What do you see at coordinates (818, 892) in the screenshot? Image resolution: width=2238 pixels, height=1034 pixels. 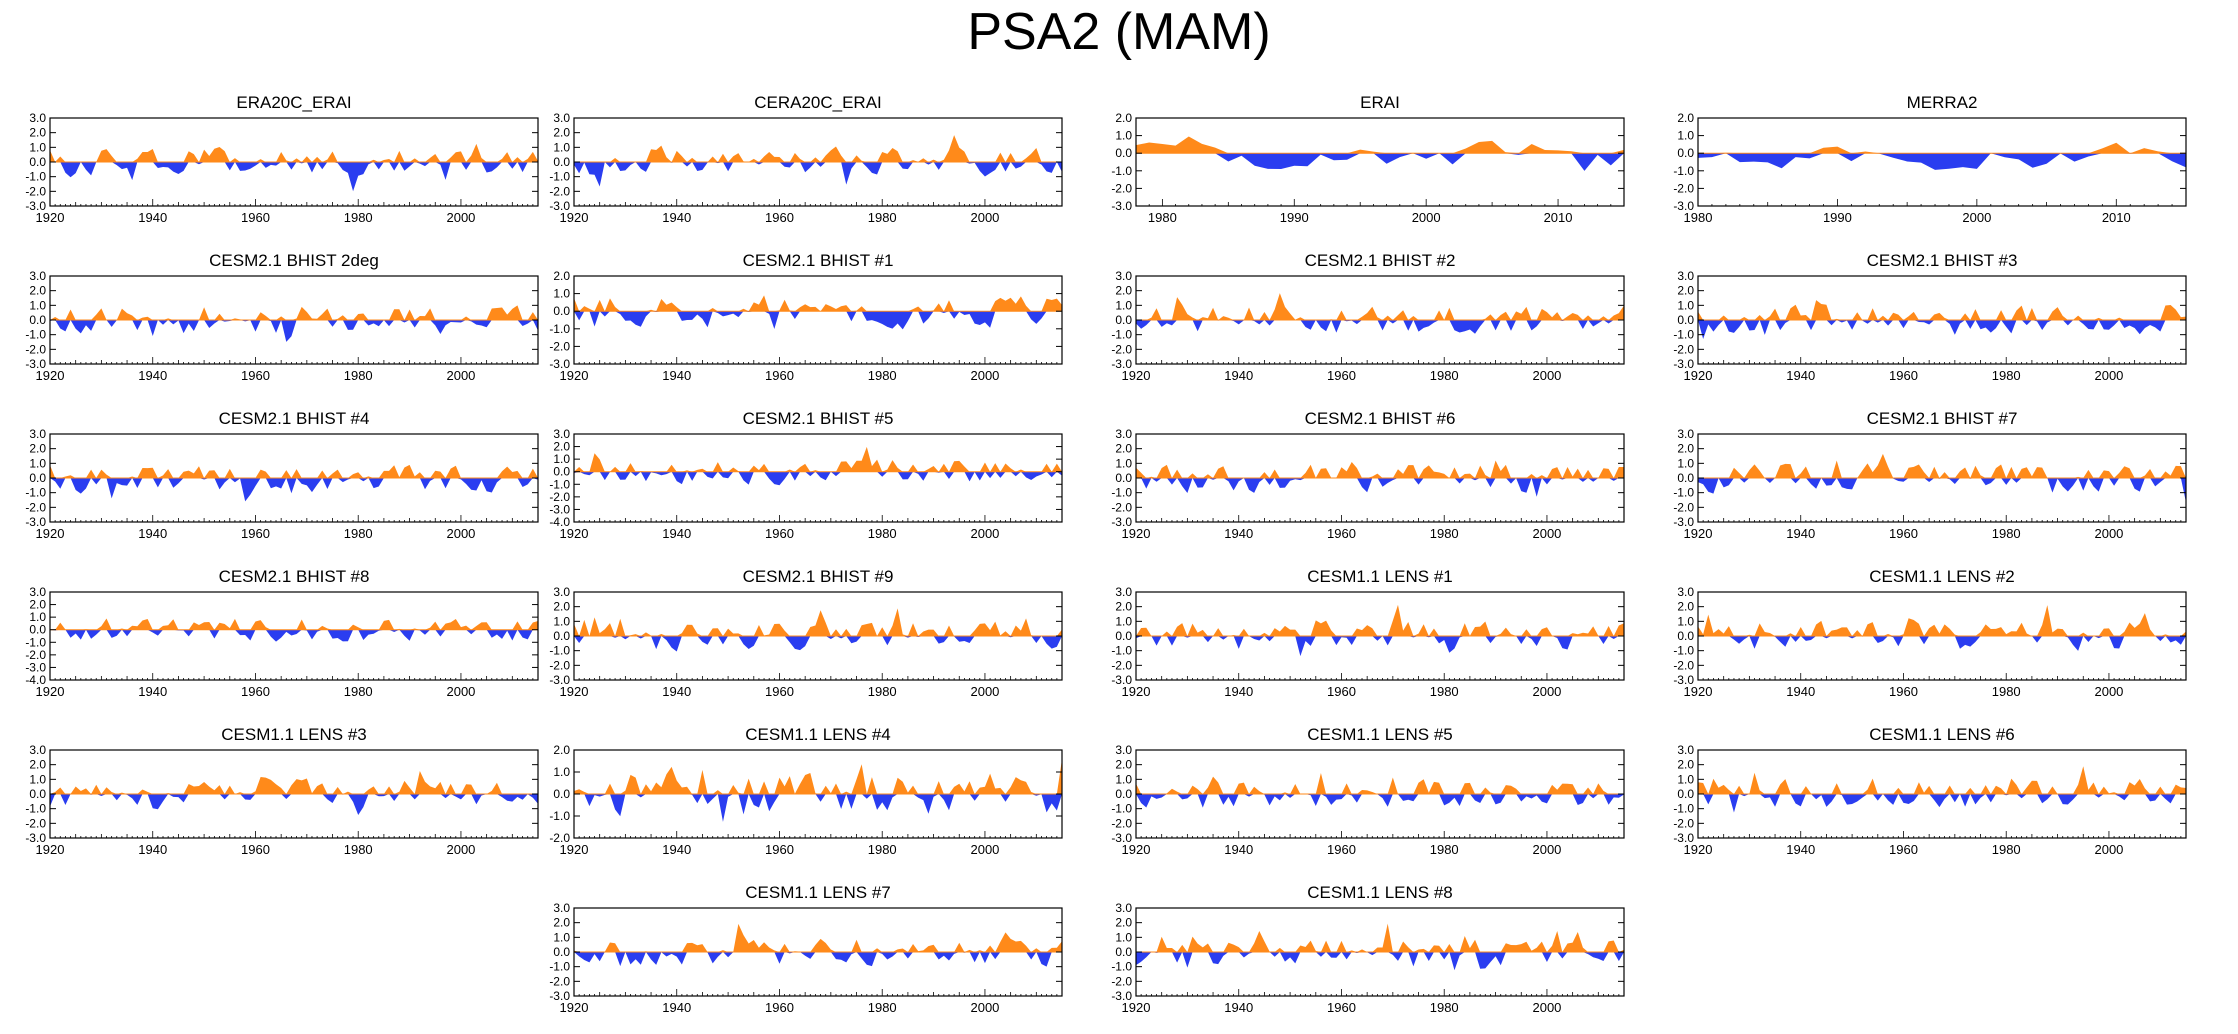 I see `panel-title: CESM1.1 LENS #7` at bounding box center [818, 892].